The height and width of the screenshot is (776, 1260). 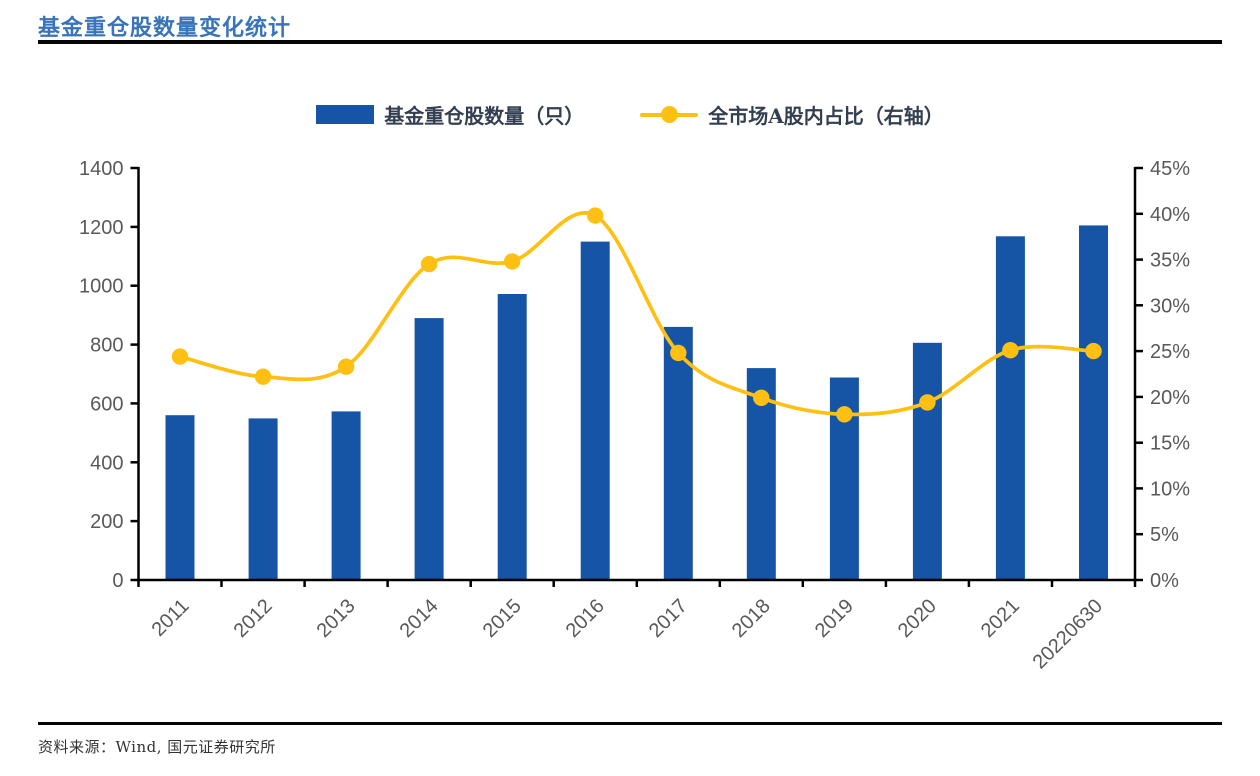 I want to click on x-axis-category-label: 2014, so click(x=419, y=618).